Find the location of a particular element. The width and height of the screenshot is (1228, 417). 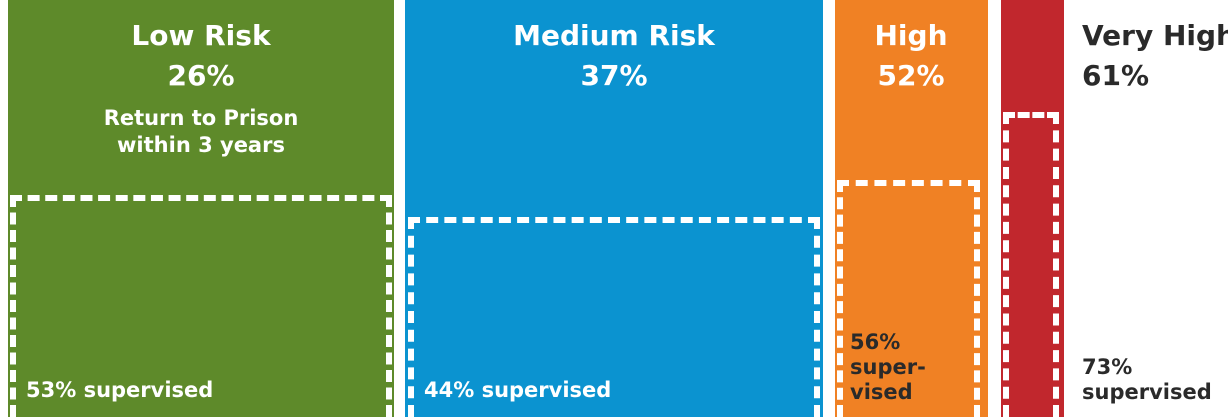

rate-medium-risk: 37% is located at coordinates (614, 75).